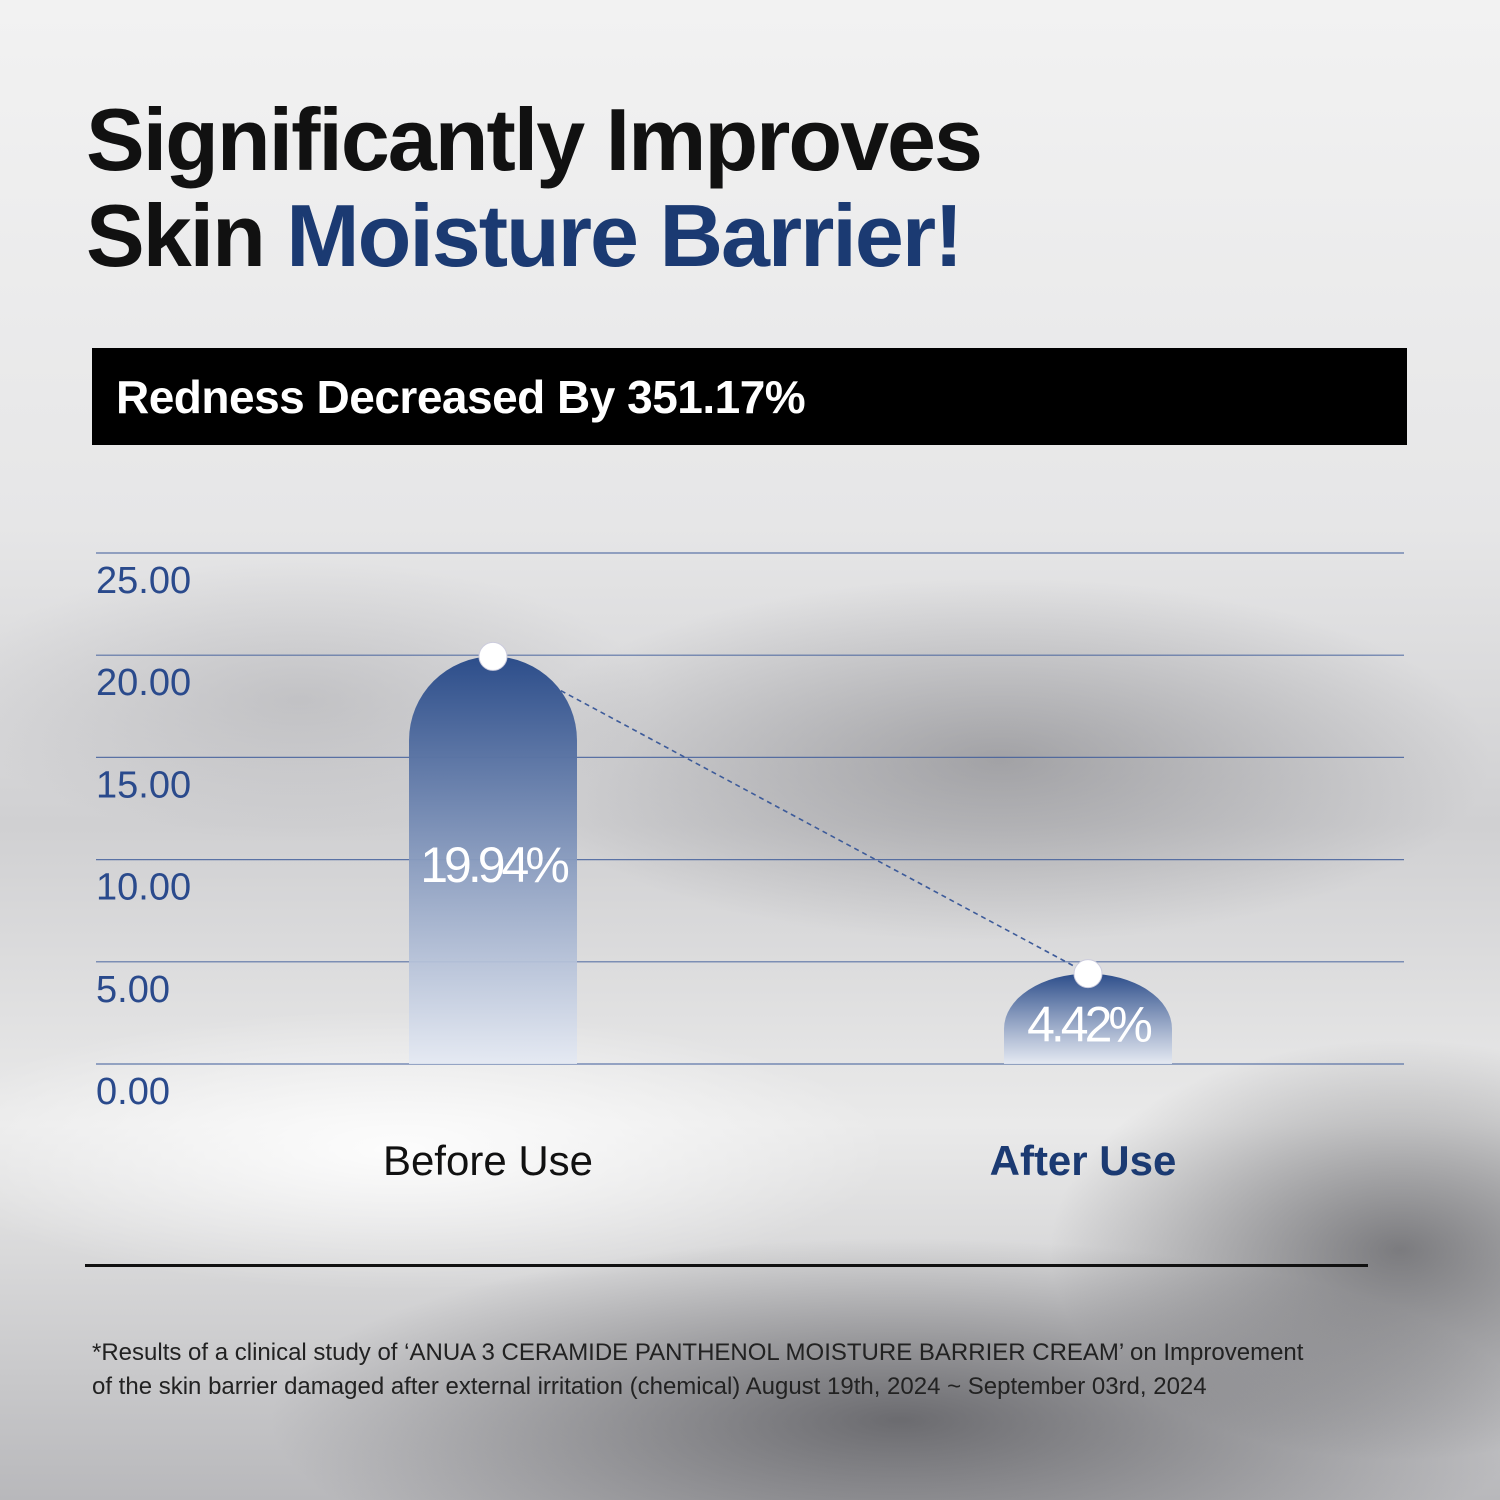 The image size is (1500, 1500). I want to click on headline-plain: Skin, so click(186, 235).